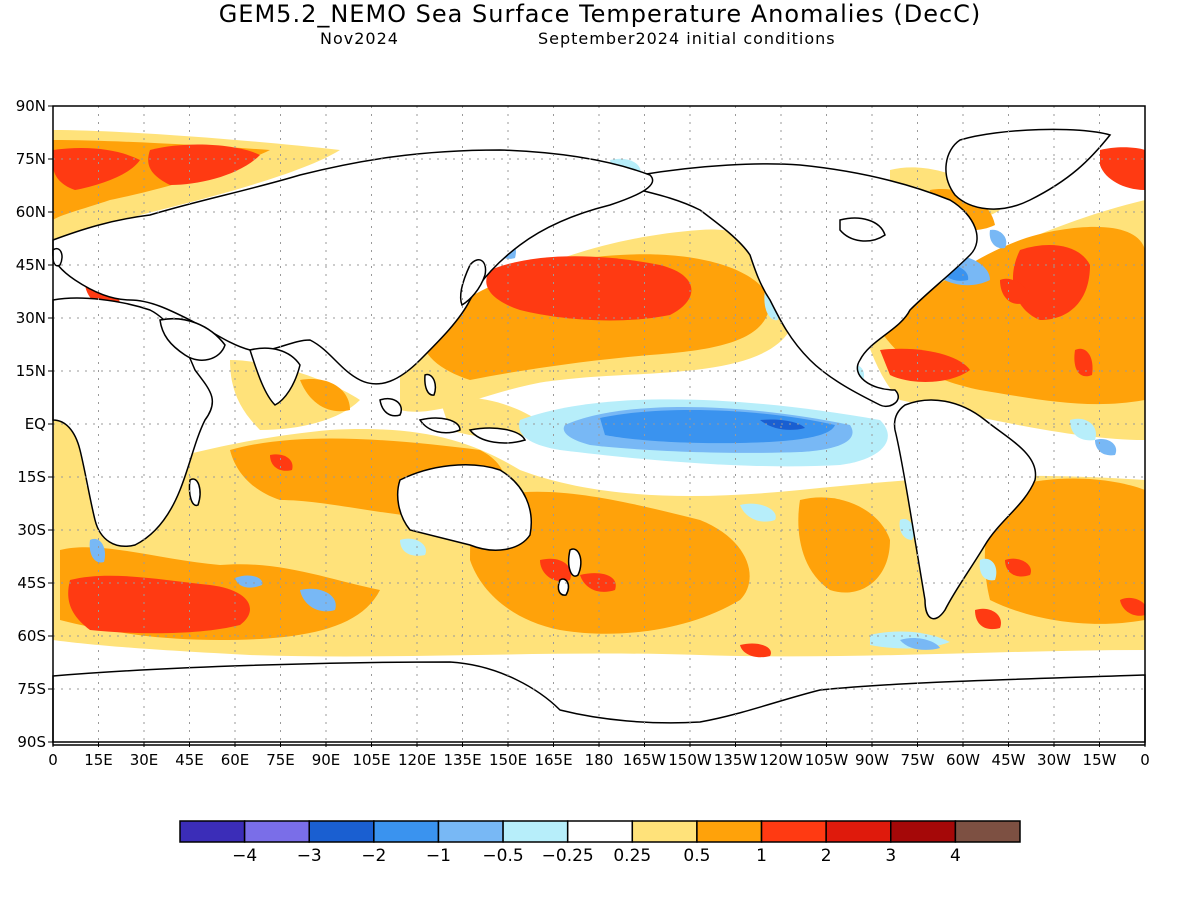 The width and height of the screenshot is (1200, 900). What do you see at coordinates (245, 856) in the screenshot?
I see `colorbar-label: −4` at bounding box center [245, 856].